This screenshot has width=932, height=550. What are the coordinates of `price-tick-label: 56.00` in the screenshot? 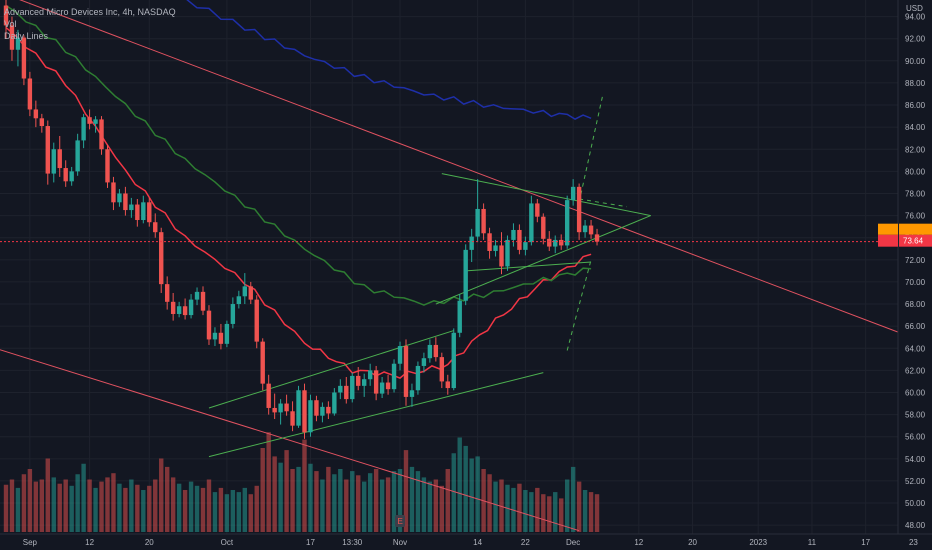 It's located at (915, 437).